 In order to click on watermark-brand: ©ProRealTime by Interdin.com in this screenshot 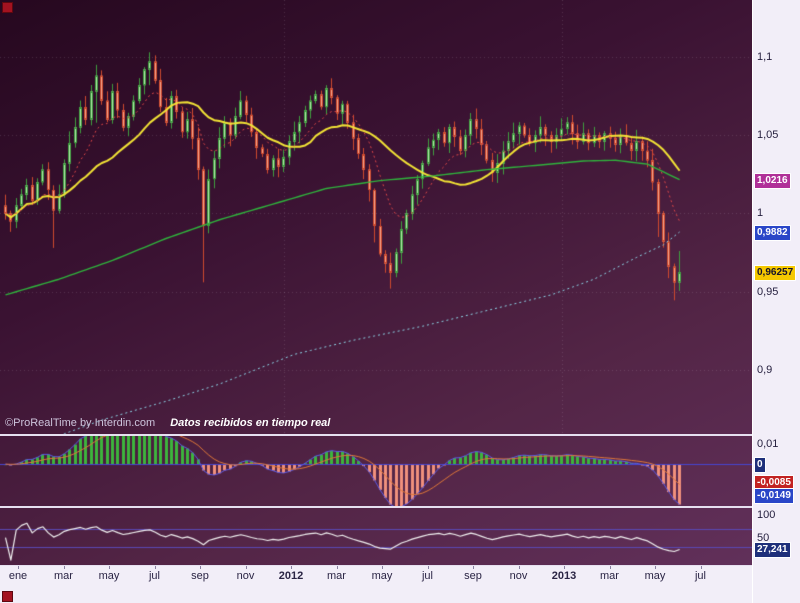, I will do `click(80, 423)`.